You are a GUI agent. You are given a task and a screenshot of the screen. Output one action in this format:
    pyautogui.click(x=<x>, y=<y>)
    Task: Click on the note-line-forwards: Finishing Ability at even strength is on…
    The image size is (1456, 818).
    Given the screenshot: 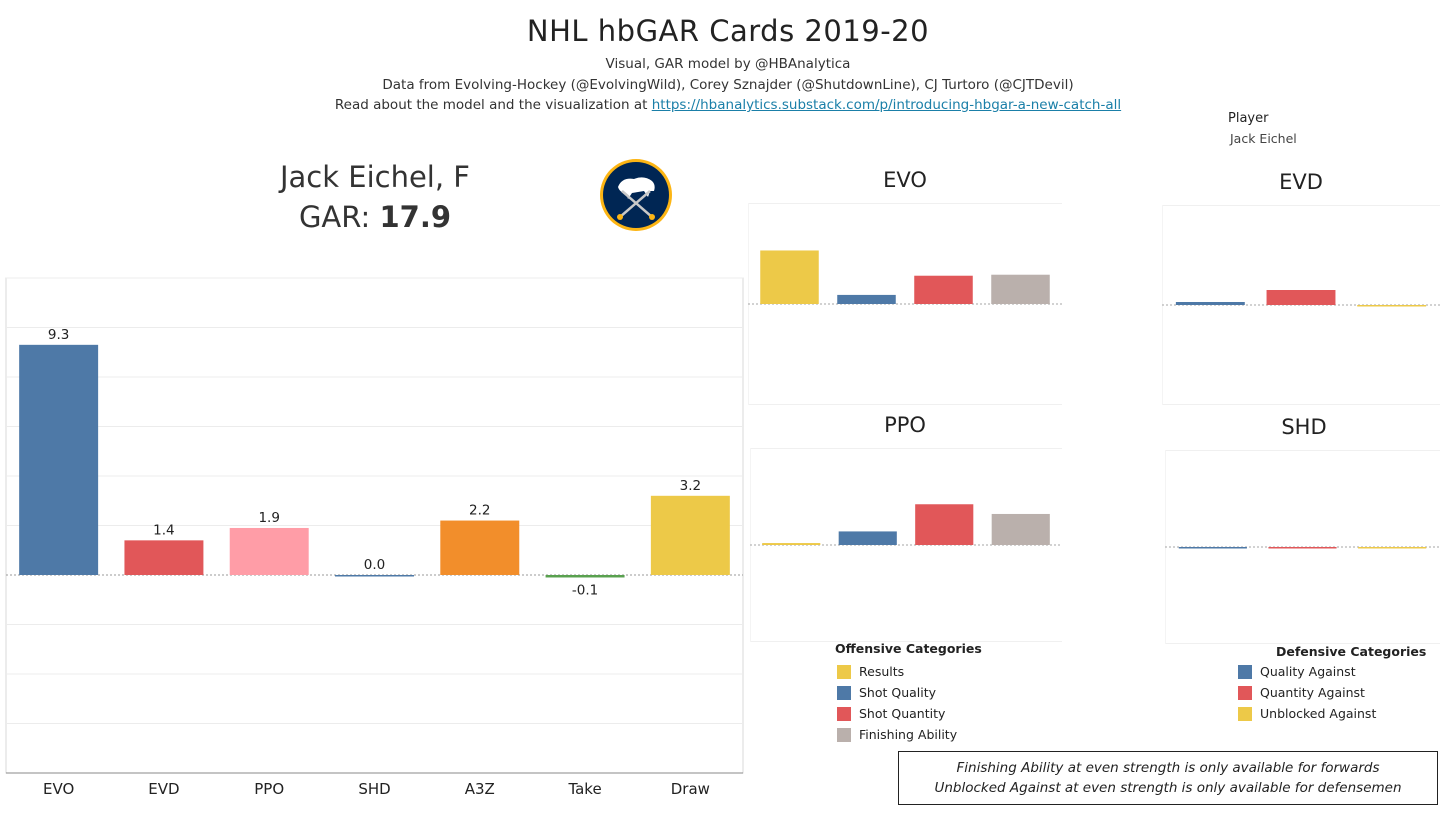 What is the action you would take?
    pyautogui.click(x=1168, y=768)
    